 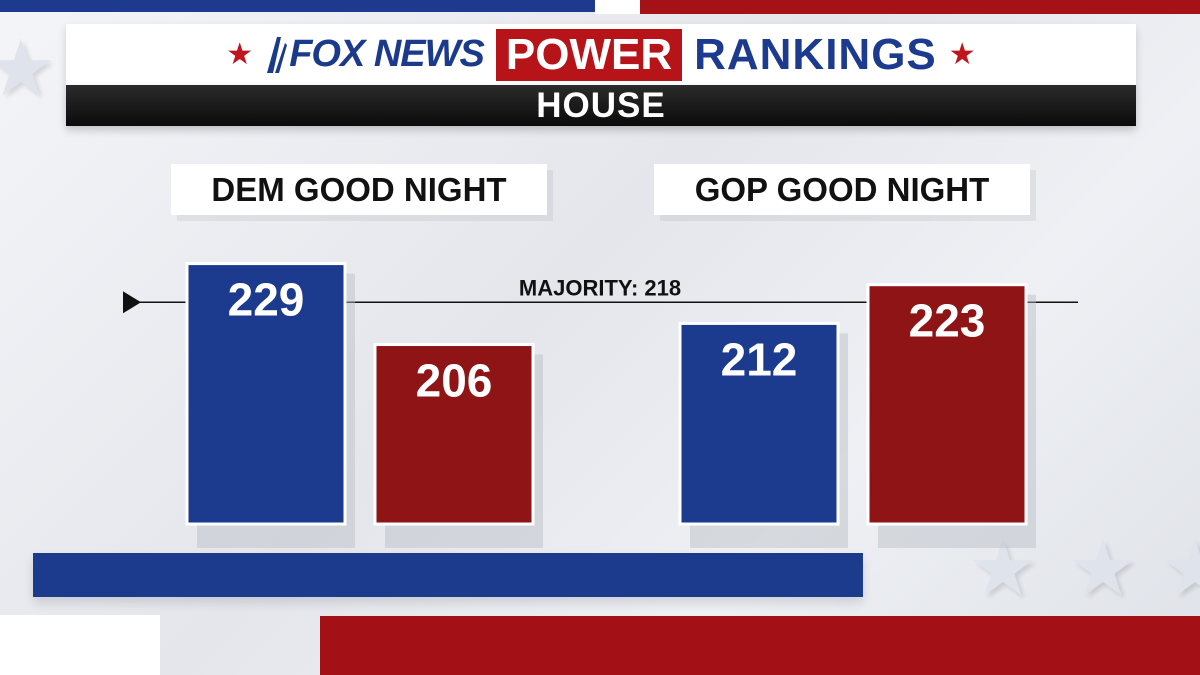 What do you see at coordinates (277, 54) in the screenshot?
I see `searchlight-icon` at bounding box center [277, 54].